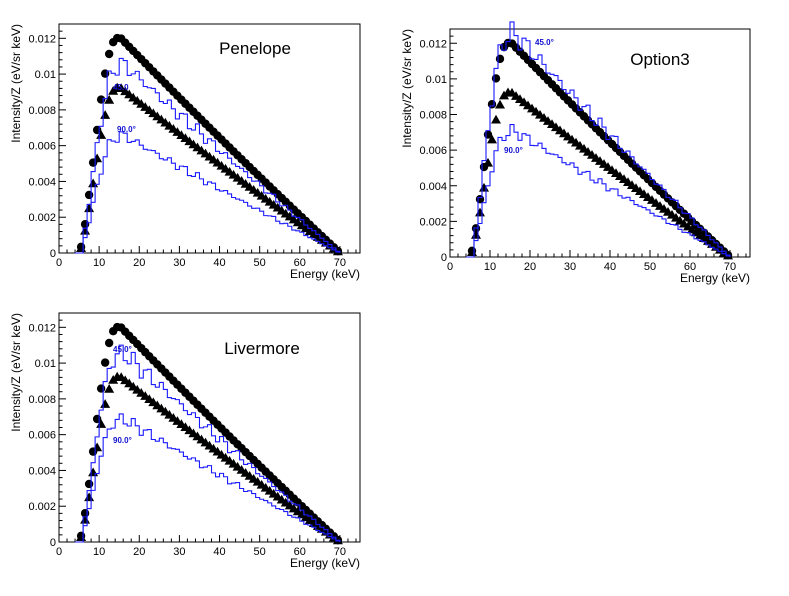 The width and height of the screenshot is (789, 596). What do you see at coordinates (255, 48) in the screenshot?
I see `chart-title: Penelope` at bounding box center [255, 48].